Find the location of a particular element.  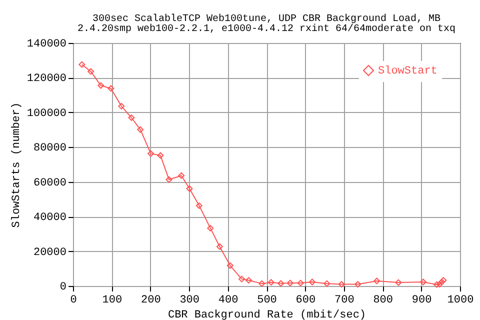

y-tick-label: 60000 is located at coordinates (49, 183).